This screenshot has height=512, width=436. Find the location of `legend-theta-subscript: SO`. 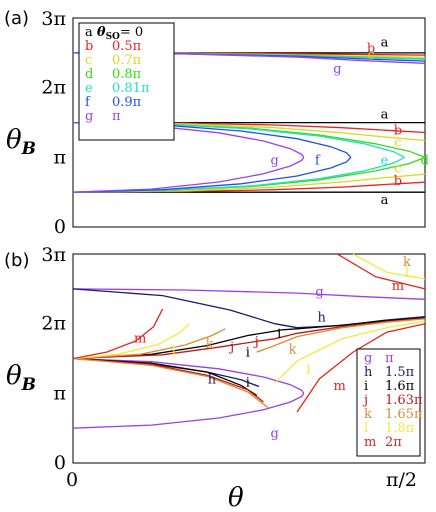

legend-theta-subscript: SO is located at coordinates (113, 37).